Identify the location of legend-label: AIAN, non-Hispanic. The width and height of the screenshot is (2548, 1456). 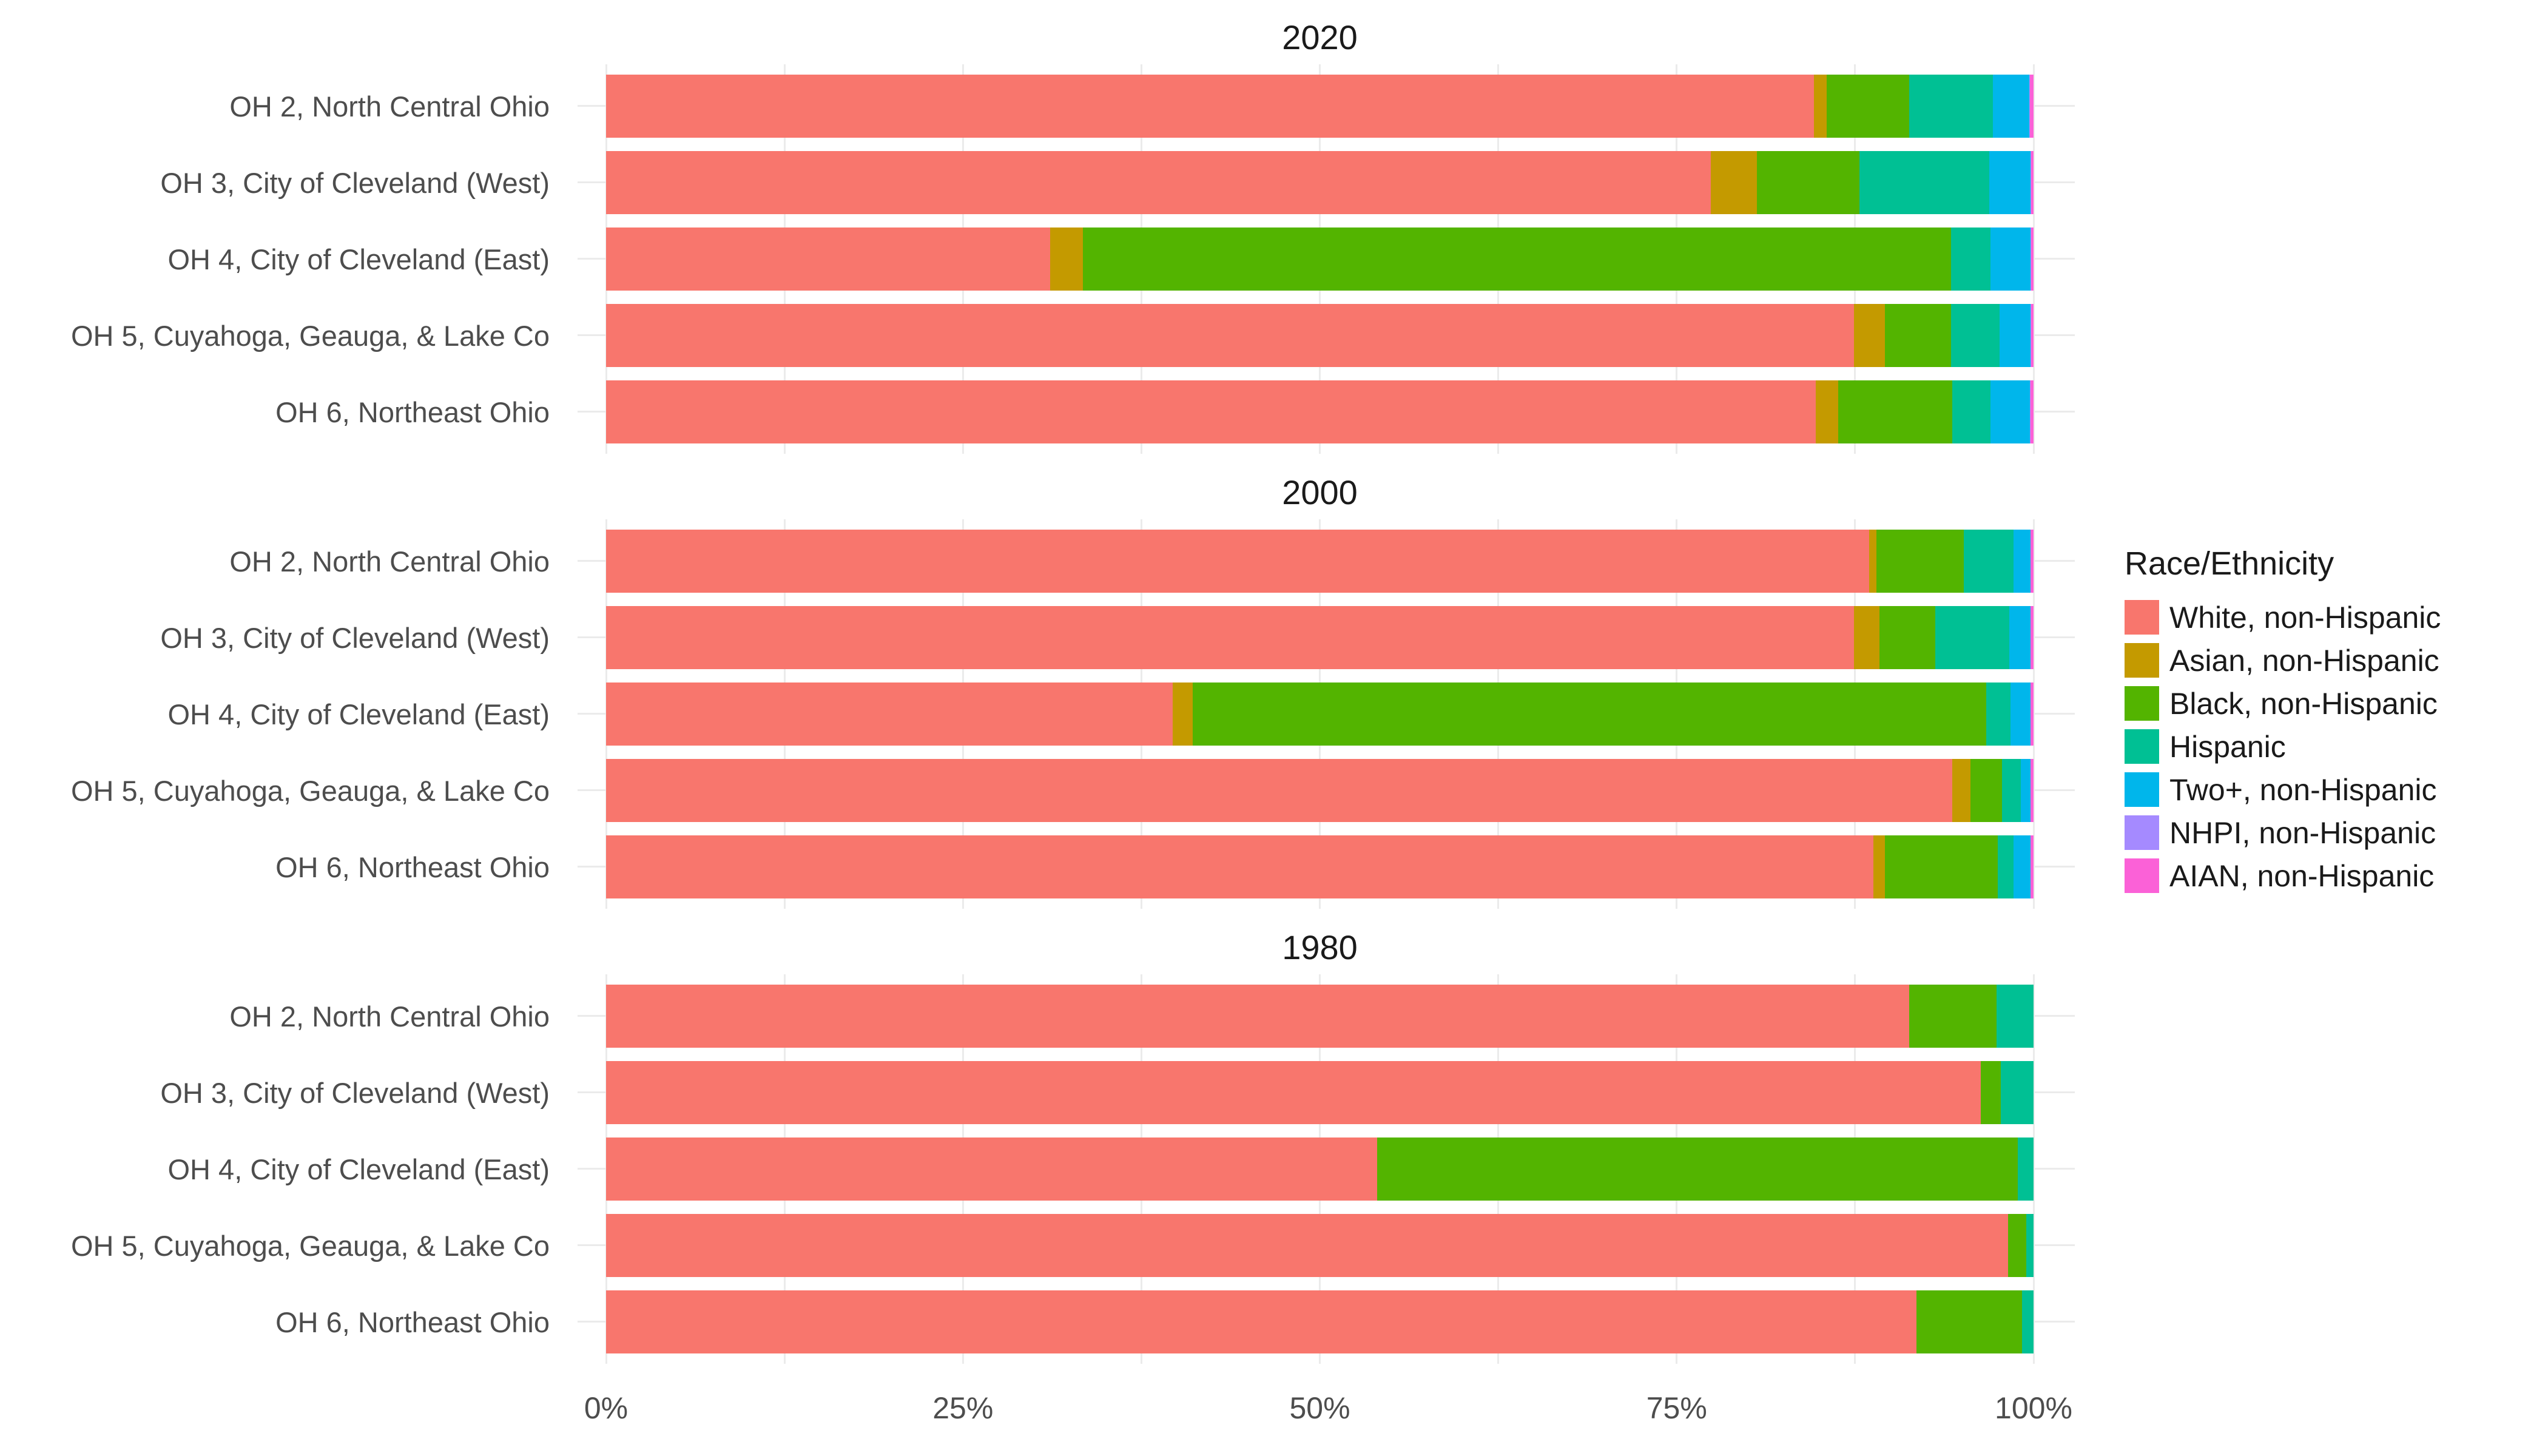
(2302, 875).